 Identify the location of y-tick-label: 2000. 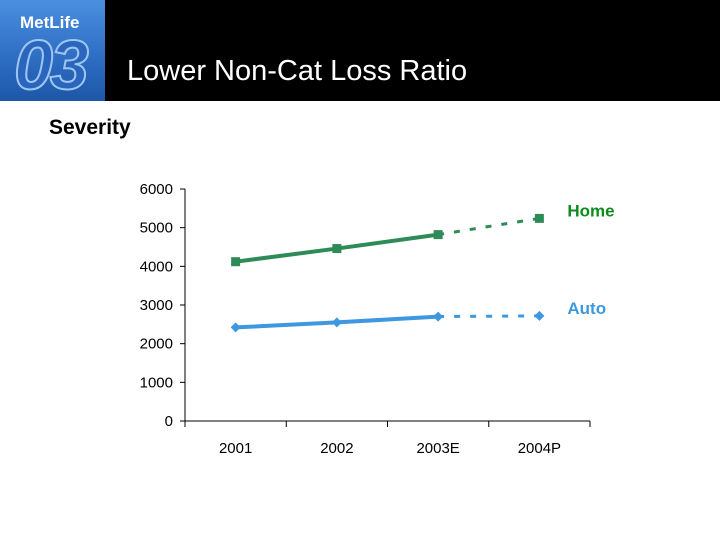
(156, 344).